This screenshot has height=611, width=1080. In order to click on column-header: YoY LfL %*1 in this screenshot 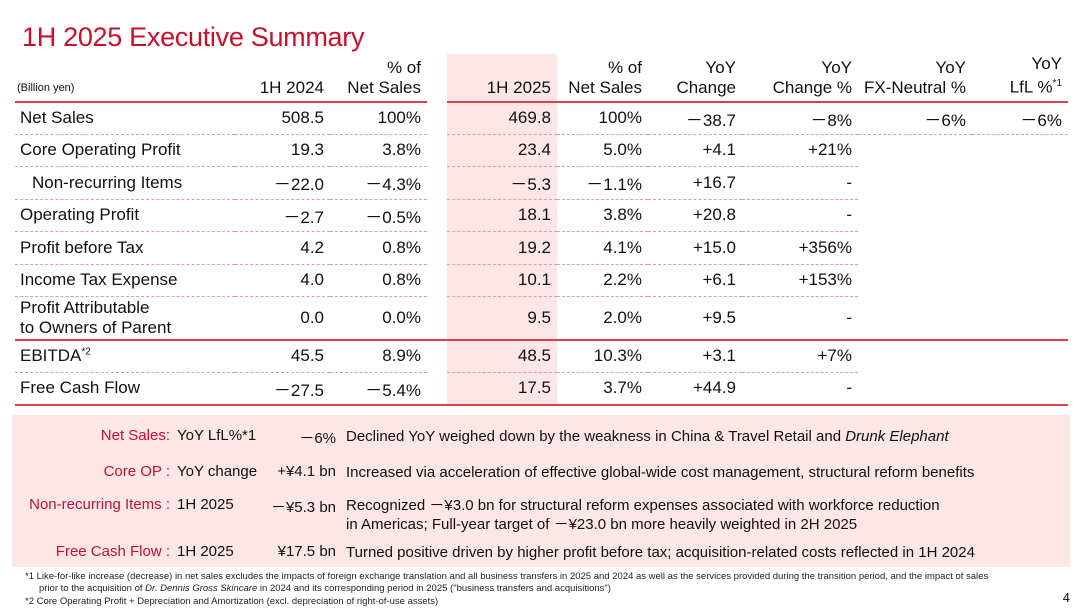, I will do `click(1020, 78)`.